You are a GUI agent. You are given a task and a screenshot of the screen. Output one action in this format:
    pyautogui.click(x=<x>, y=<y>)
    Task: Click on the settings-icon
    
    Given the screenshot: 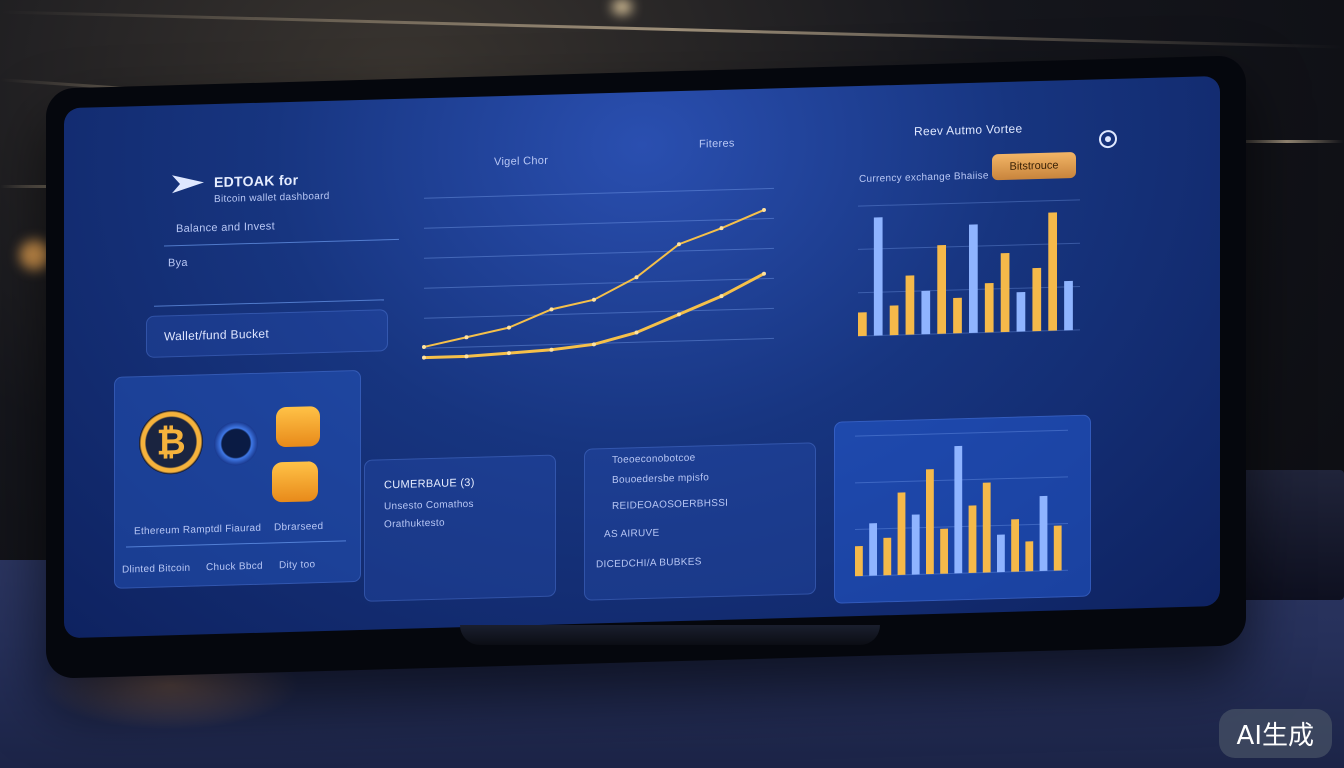 What is the action you would take?
    pyautogui.click(x=1108, y=139)
    